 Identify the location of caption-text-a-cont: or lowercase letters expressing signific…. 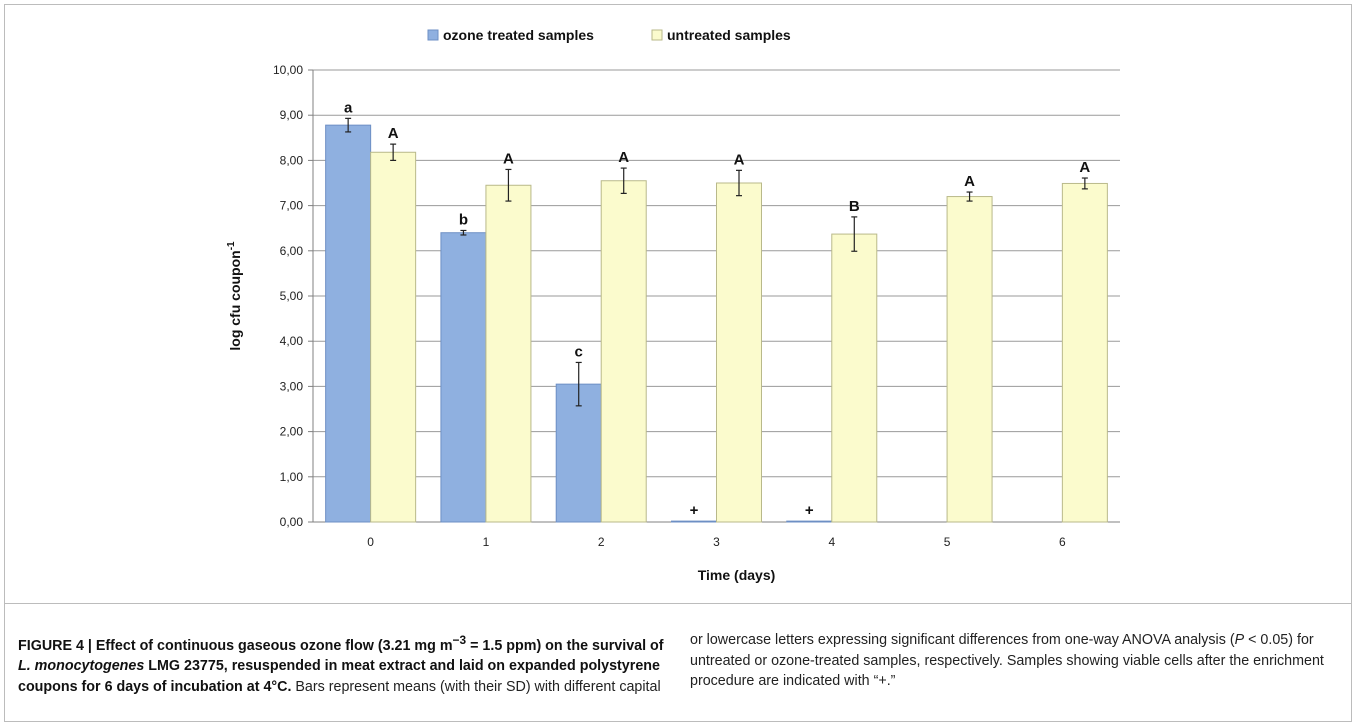
(962, 640).